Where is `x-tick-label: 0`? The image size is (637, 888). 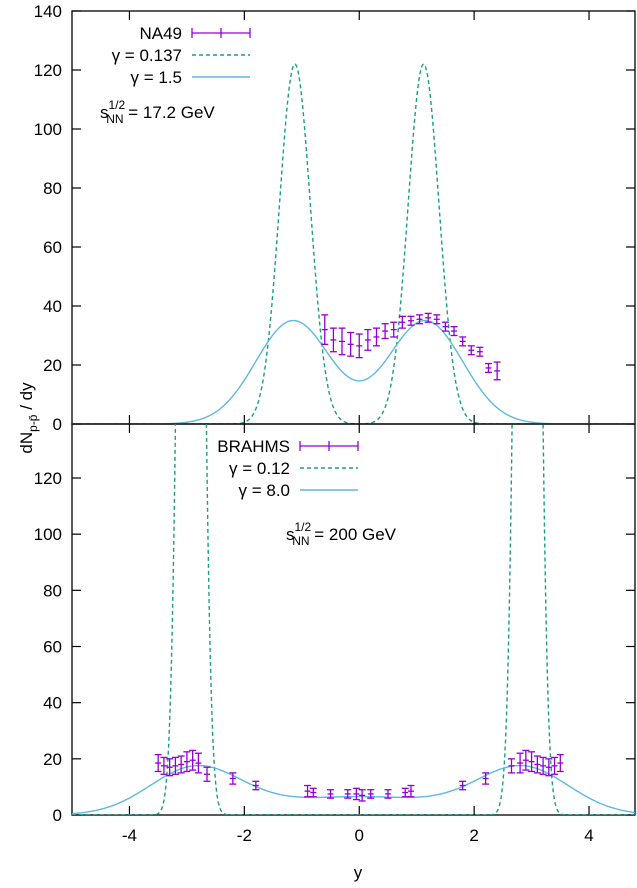 x-tick-label: 0 is located at coordinates (359, 835).